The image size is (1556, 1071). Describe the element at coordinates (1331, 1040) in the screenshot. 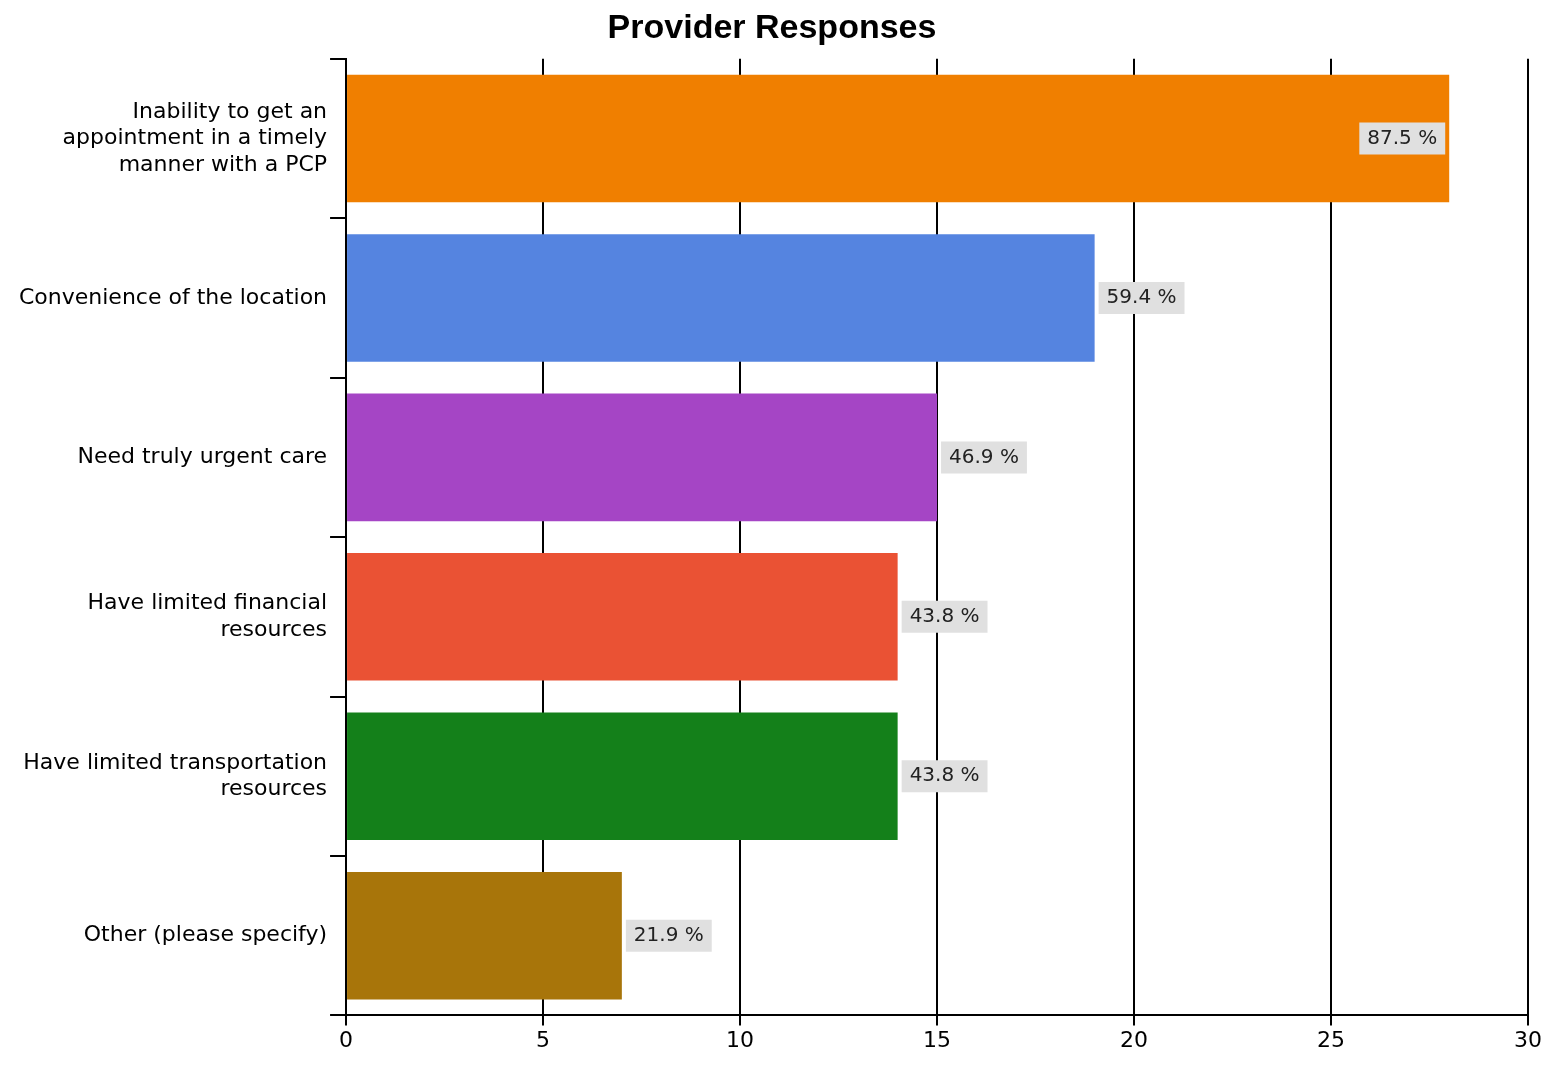

I see `x-tick-label: 25` at that location.